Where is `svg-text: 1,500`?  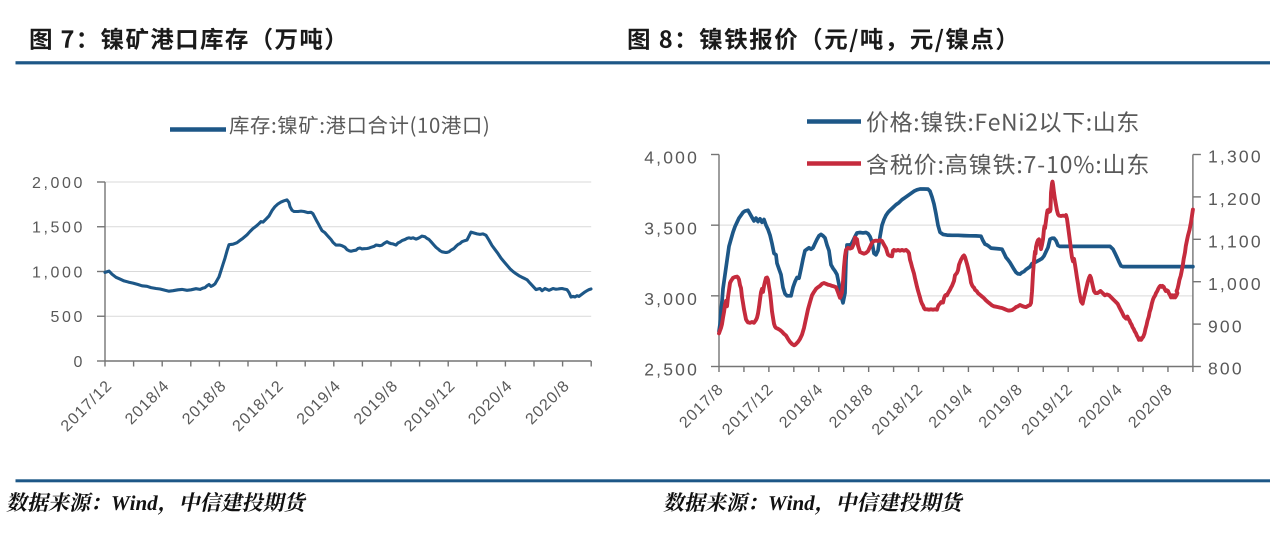 svg-text: 1,500 is located at coordinates (58, 228).